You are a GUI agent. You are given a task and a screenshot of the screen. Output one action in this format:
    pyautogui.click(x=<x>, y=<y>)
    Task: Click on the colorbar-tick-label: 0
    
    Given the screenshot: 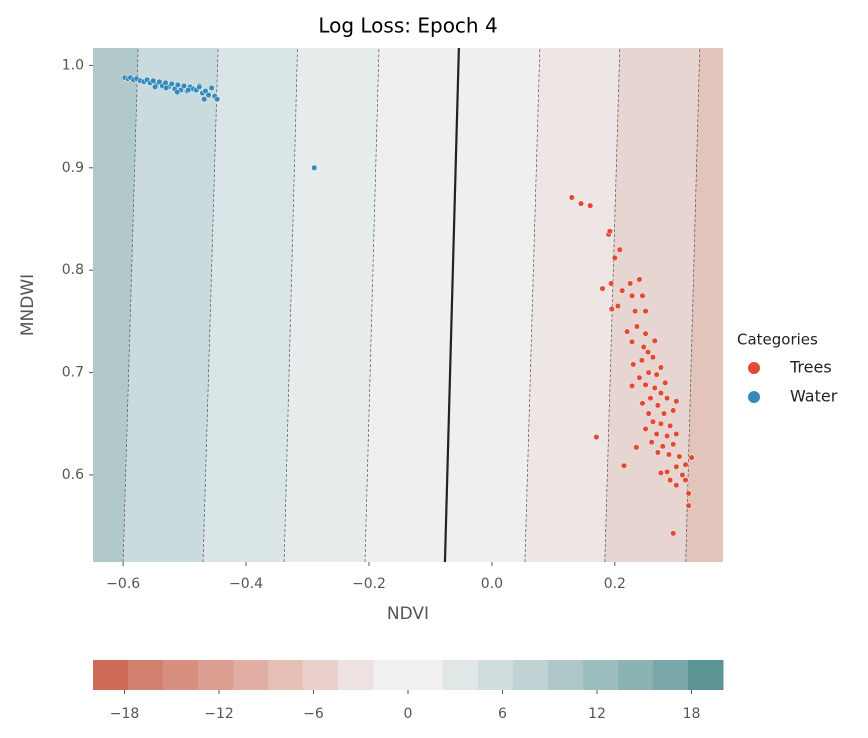 What is the action you would take?
    pyautogui.click(x=408, y=714)
    